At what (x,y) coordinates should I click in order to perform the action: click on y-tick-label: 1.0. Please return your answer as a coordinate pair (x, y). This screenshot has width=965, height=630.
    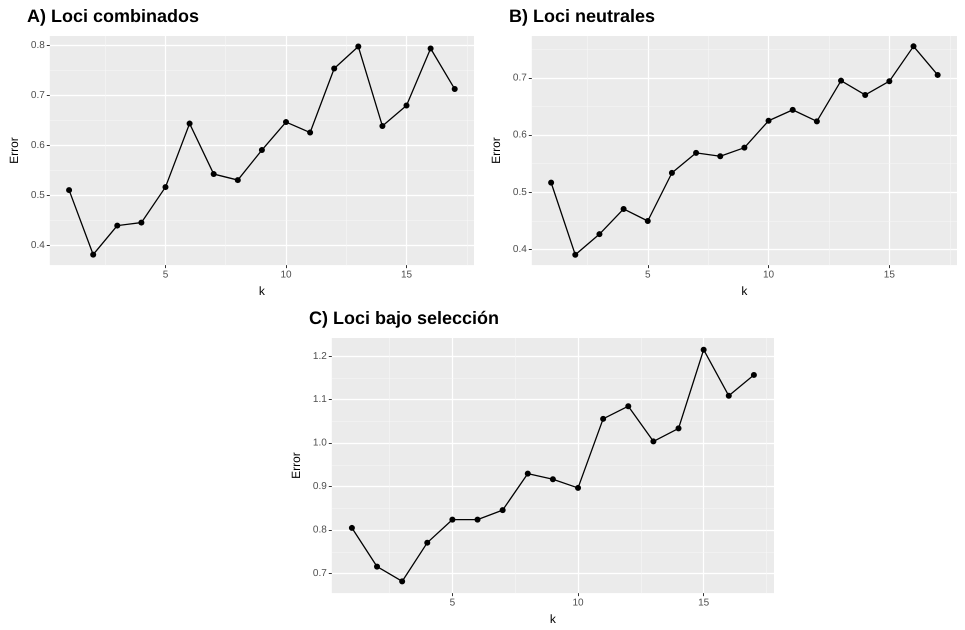
    Looking at the image, I should click on (320, 443).